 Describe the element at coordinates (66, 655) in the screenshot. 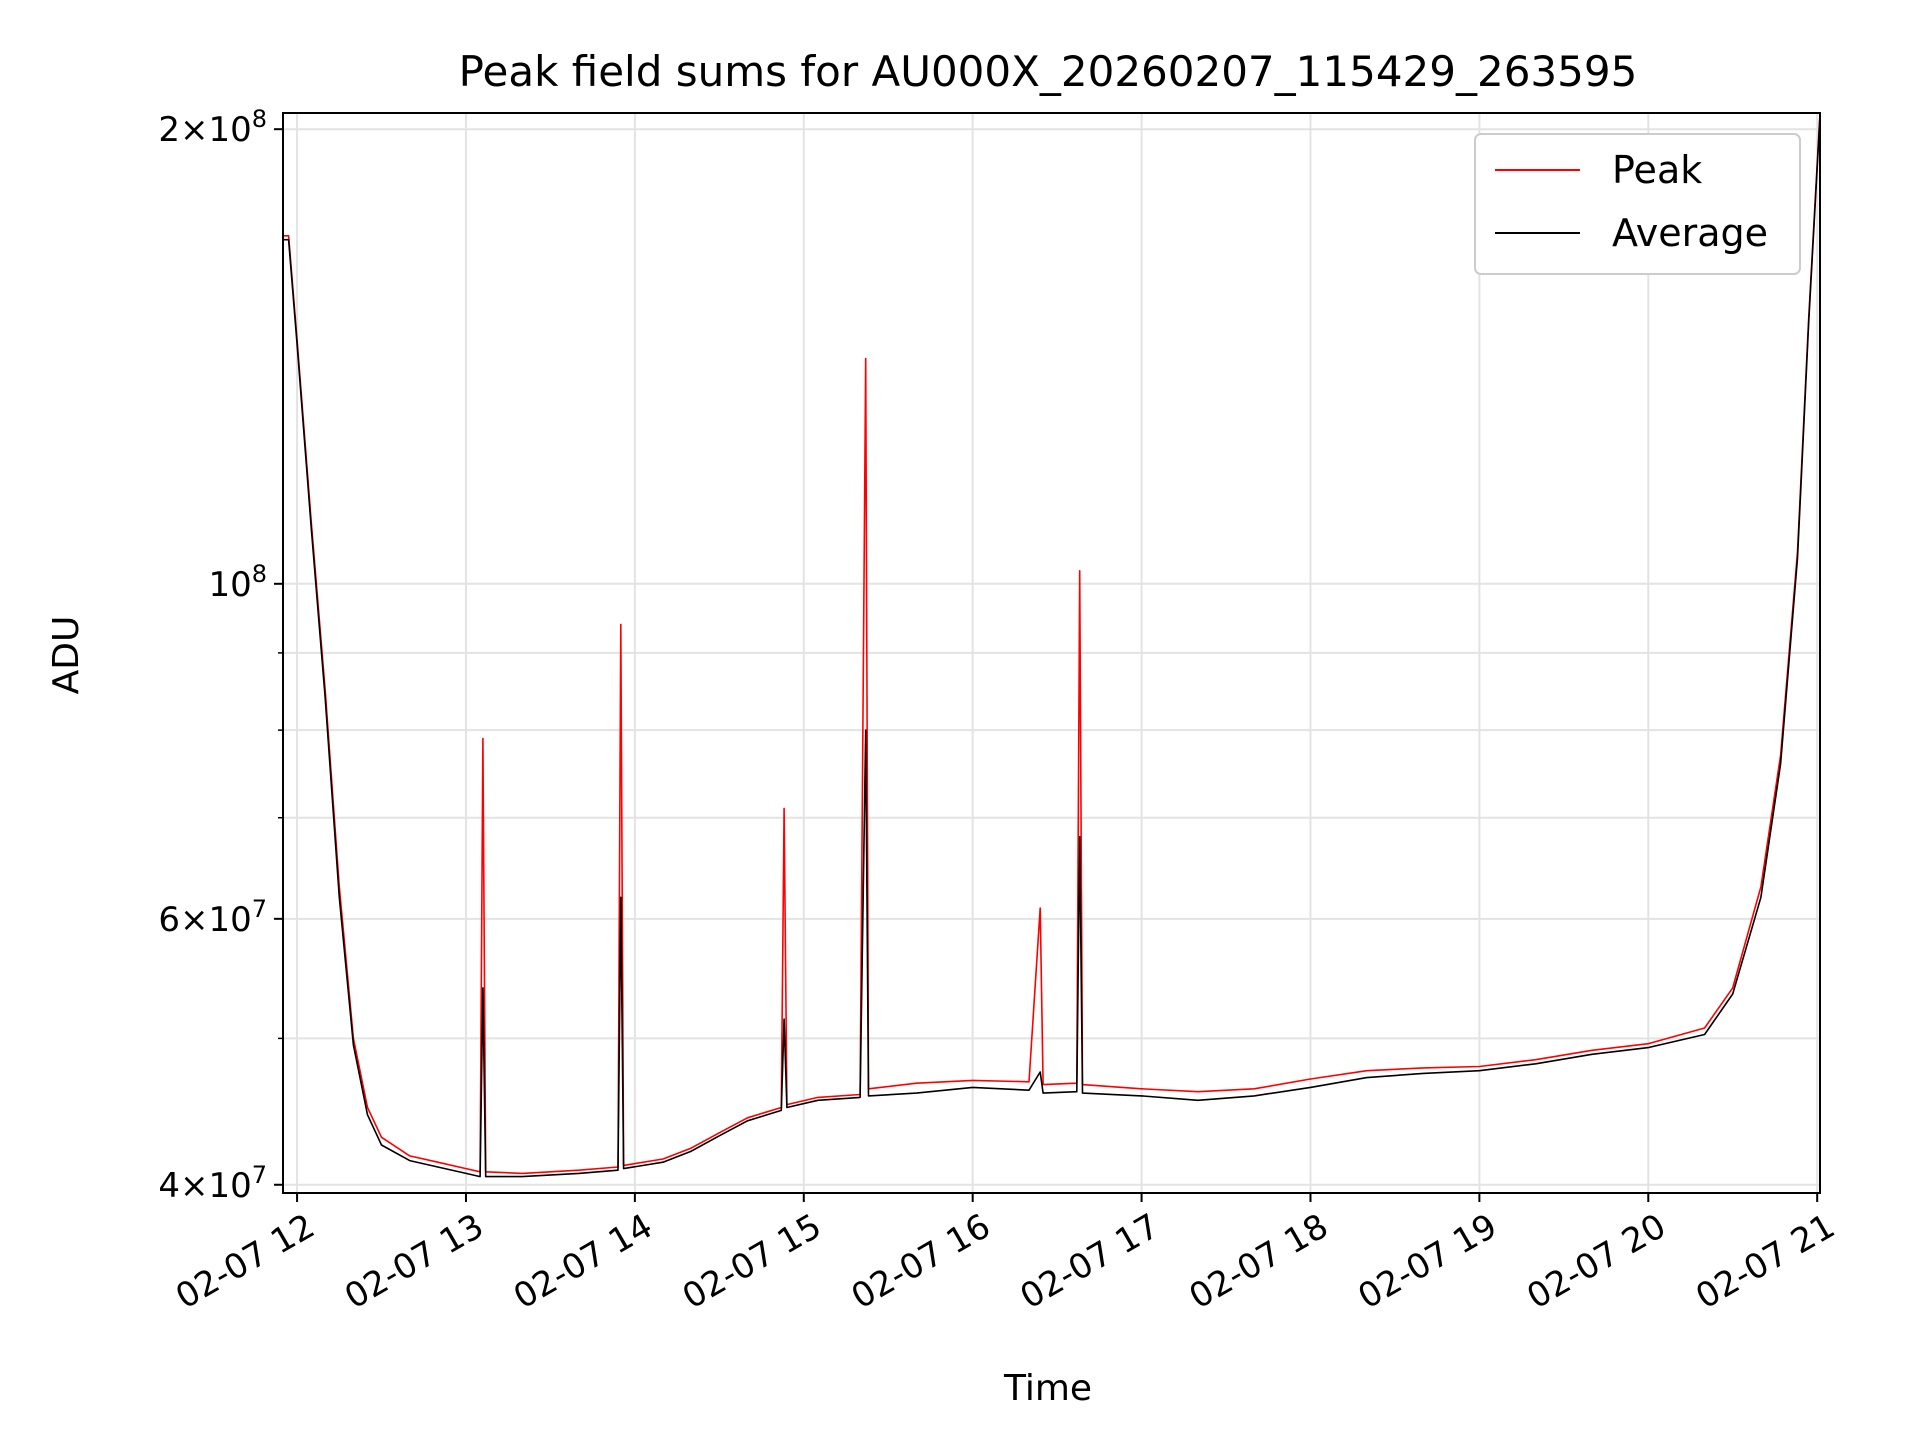

I see `y-axis-label: ADU` at that location.